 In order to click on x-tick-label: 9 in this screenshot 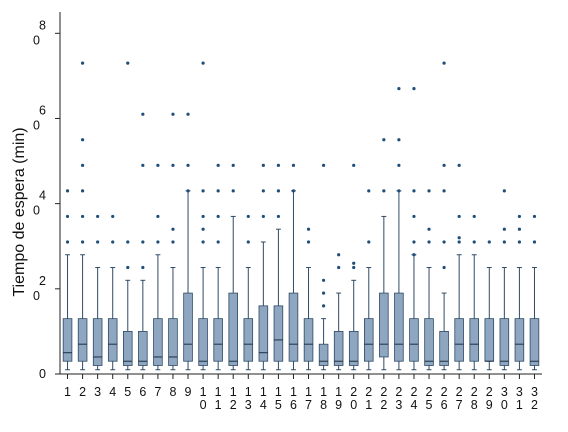, I will do `click(188, 392)`.